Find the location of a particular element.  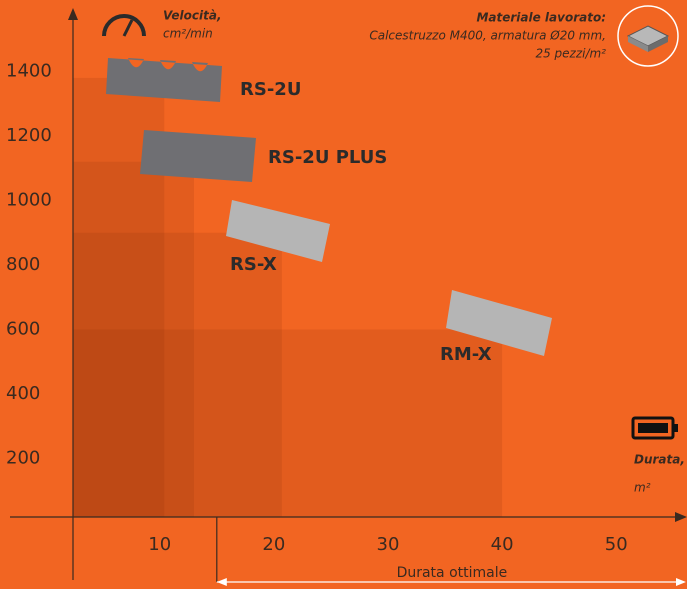

product-label: RS-X is located at coordinates (253, 264).